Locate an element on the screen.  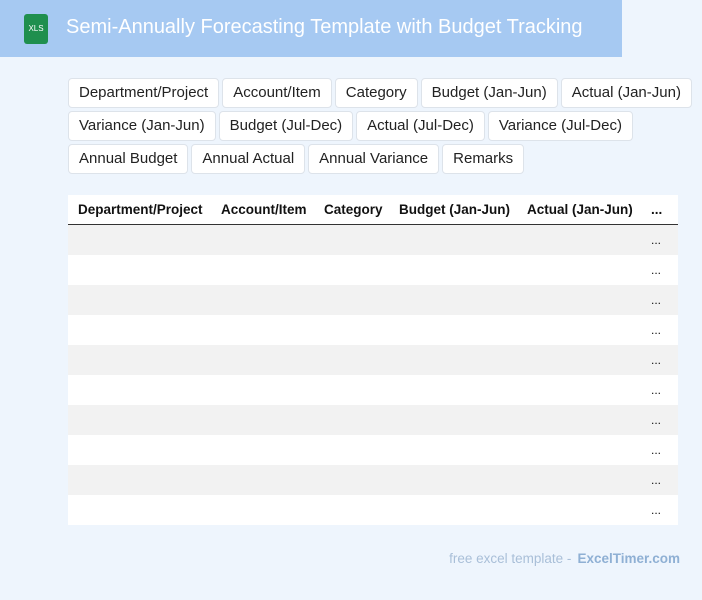
site-link: ExcelTimer.com is located at coordinates (628, 558).